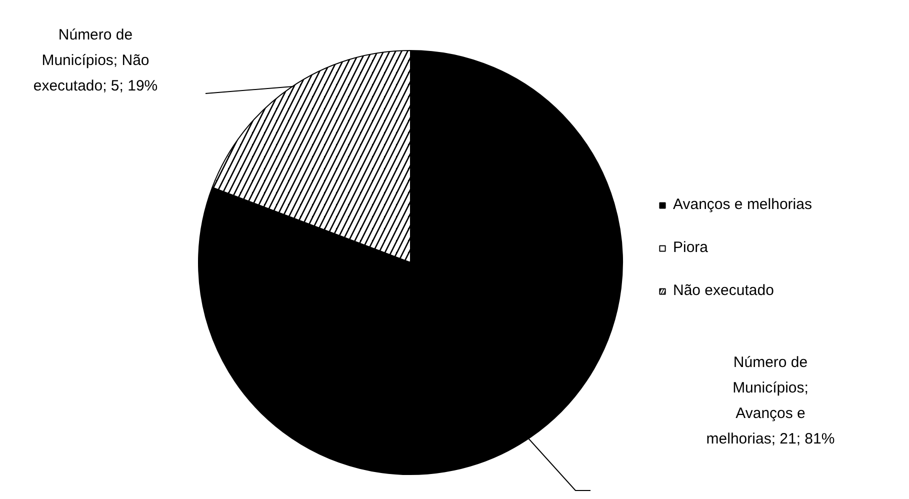 The image size is (909, 499). I want to click on data-label: Número de Municípios; Avanços e melhorias; 21; 81%, so click(770, 401).